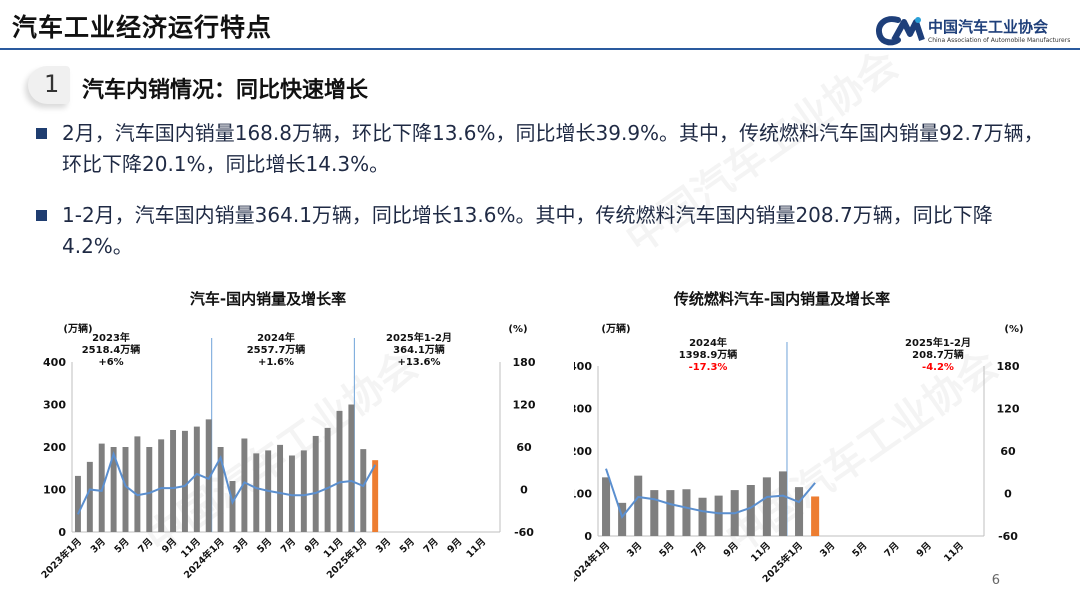  Describe the element at coordinates (52, 84) in the screenshot. I see `section-number: 1` at that location.